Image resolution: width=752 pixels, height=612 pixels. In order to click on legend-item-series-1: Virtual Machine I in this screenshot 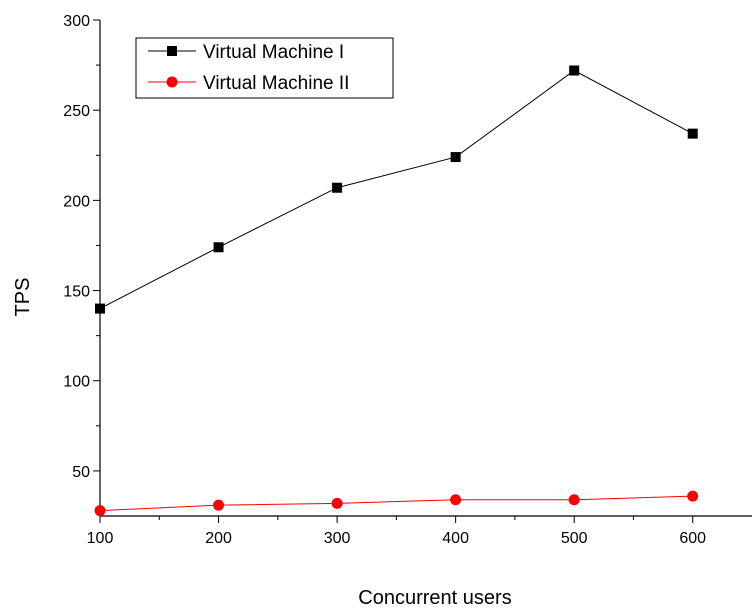, I will do `click(246, 52)`.